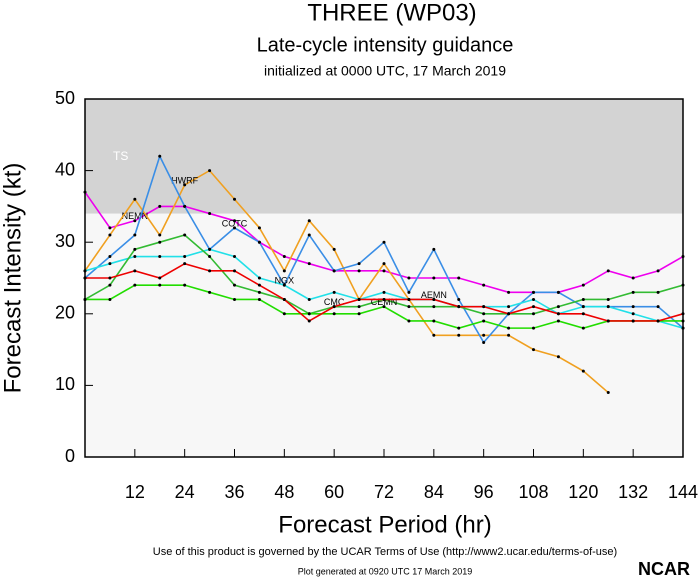  What do you see at coordinates (385, 45) in the screenshot?
I see `chart-subtitle: Late-cycle intensity guidance` at bounding box center [385, 45].